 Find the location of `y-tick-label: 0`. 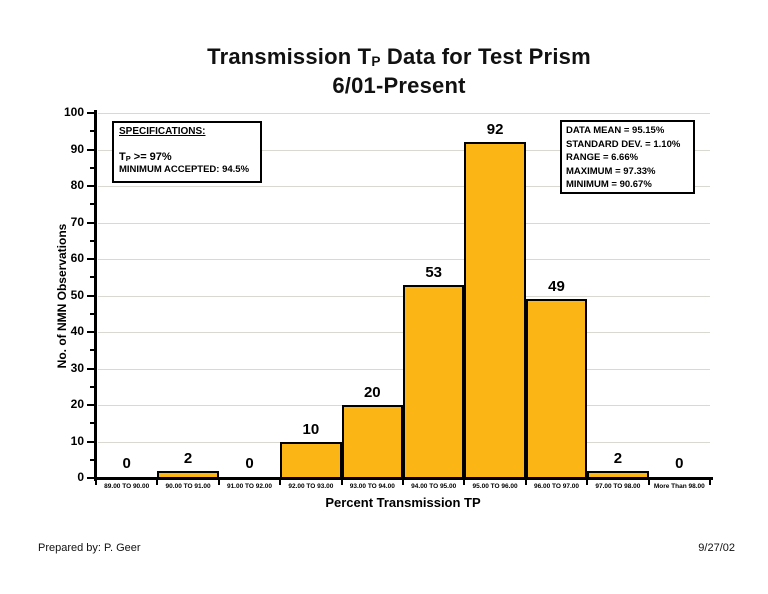

y-tick-label: 0 is located at coordinates (80, 477).